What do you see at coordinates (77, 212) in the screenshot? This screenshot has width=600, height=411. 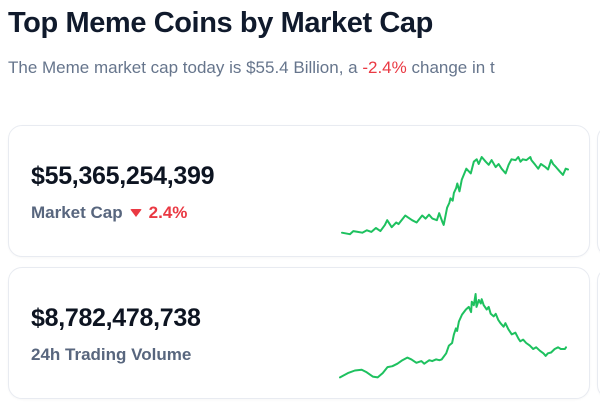 I see `market-cap-label: Market Cap` at bounding box center [77, 212].